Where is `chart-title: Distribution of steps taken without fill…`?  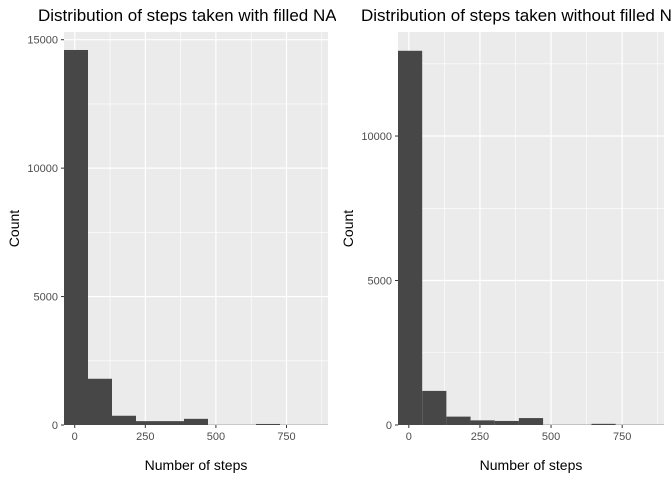
chart-title: Distribution of steps taken without fill… is located at coordinates (516, 15).